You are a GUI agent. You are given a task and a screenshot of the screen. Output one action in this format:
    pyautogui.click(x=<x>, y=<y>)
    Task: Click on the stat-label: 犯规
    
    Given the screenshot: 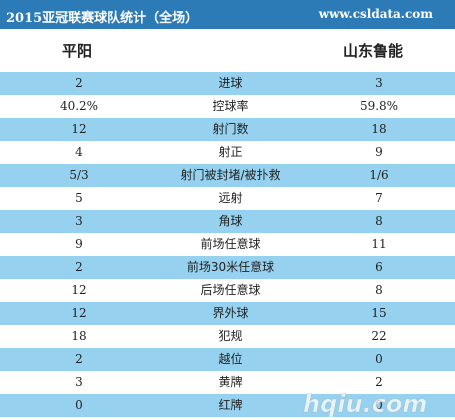 What is the action you would take?
    pyautogui.click(x=230, y=336)
    